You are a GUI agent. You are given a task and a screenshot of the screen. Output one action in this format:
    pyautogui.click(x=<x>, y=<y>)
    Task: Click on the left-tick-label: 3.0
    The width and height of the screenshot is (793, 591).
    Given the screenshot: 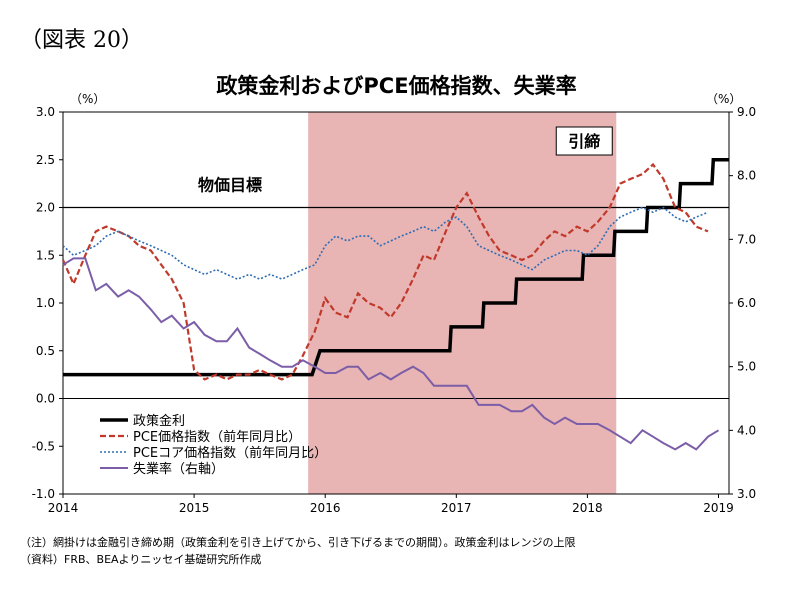 What is the action you would take?
    pyautogui.click(x=45, y=112)
    